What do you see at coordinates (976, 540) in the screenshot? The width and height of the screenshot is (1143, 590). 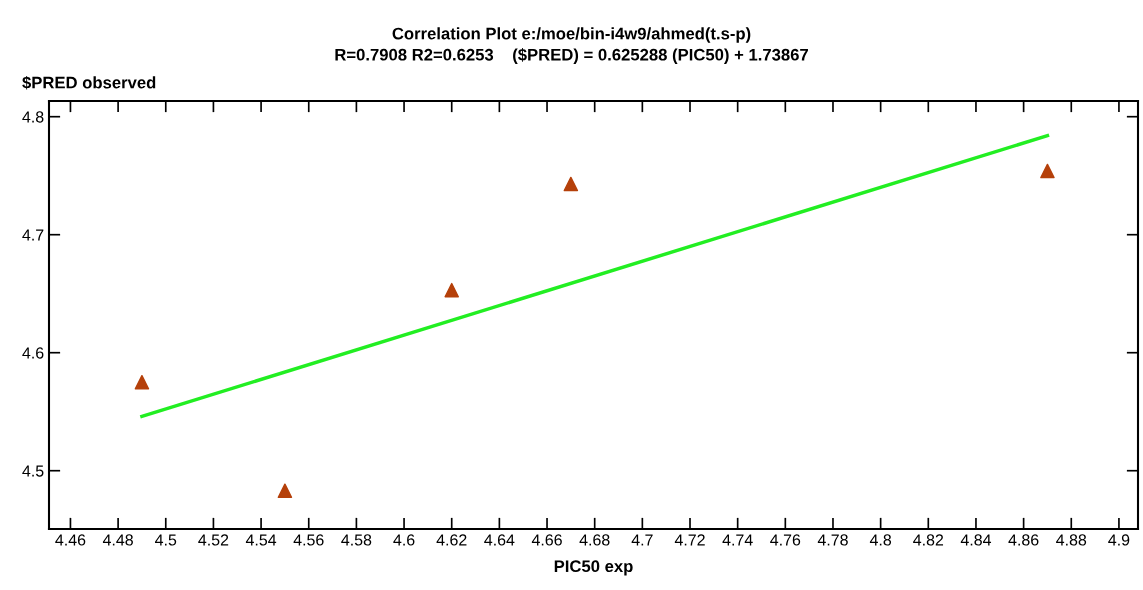 I see `x-tick-label: 4.84` at bounding box center [976, 540].